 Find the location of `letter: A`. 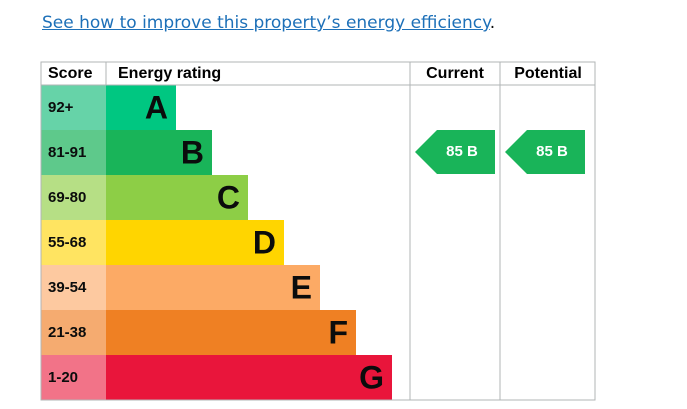

letter: A is located at coordinates (156, 107).